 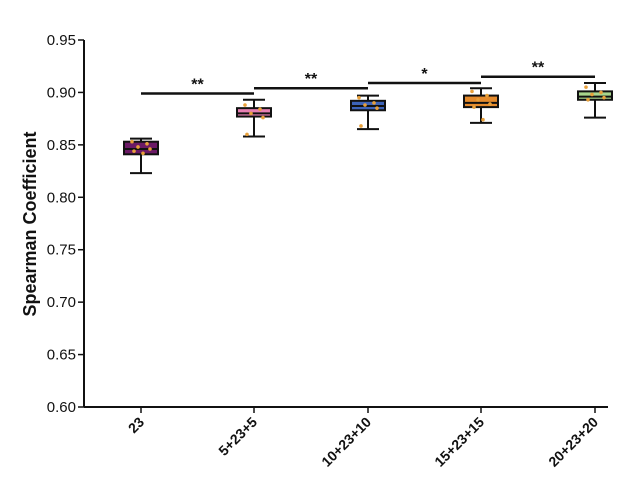 I want to click on box-series, so click(x=368, y=128).